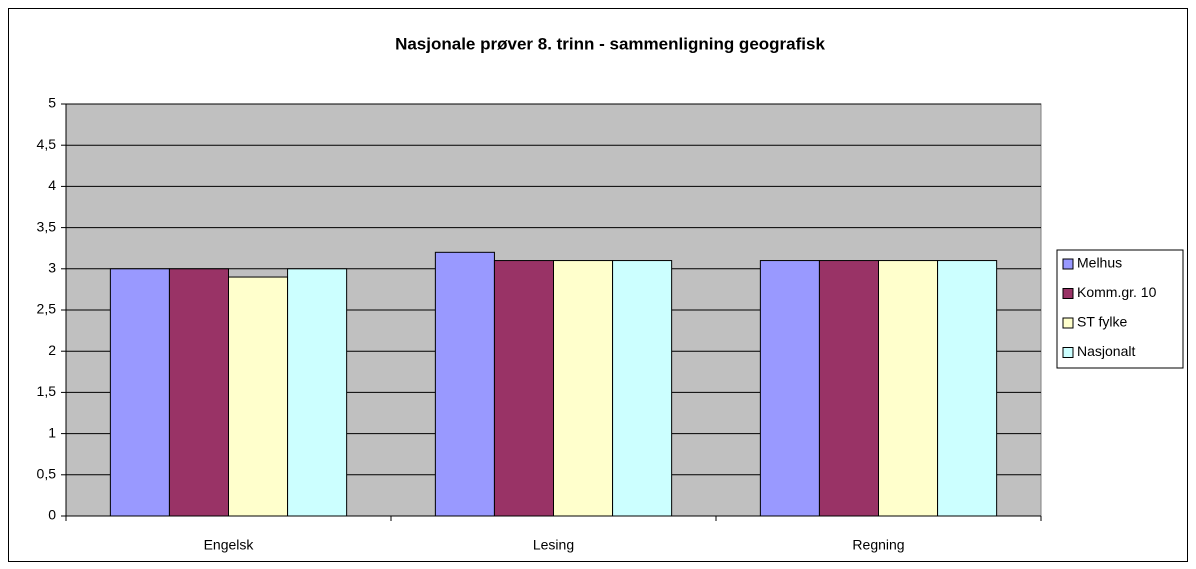  I want to click on y-tick-label: 5, so click(52, 103).